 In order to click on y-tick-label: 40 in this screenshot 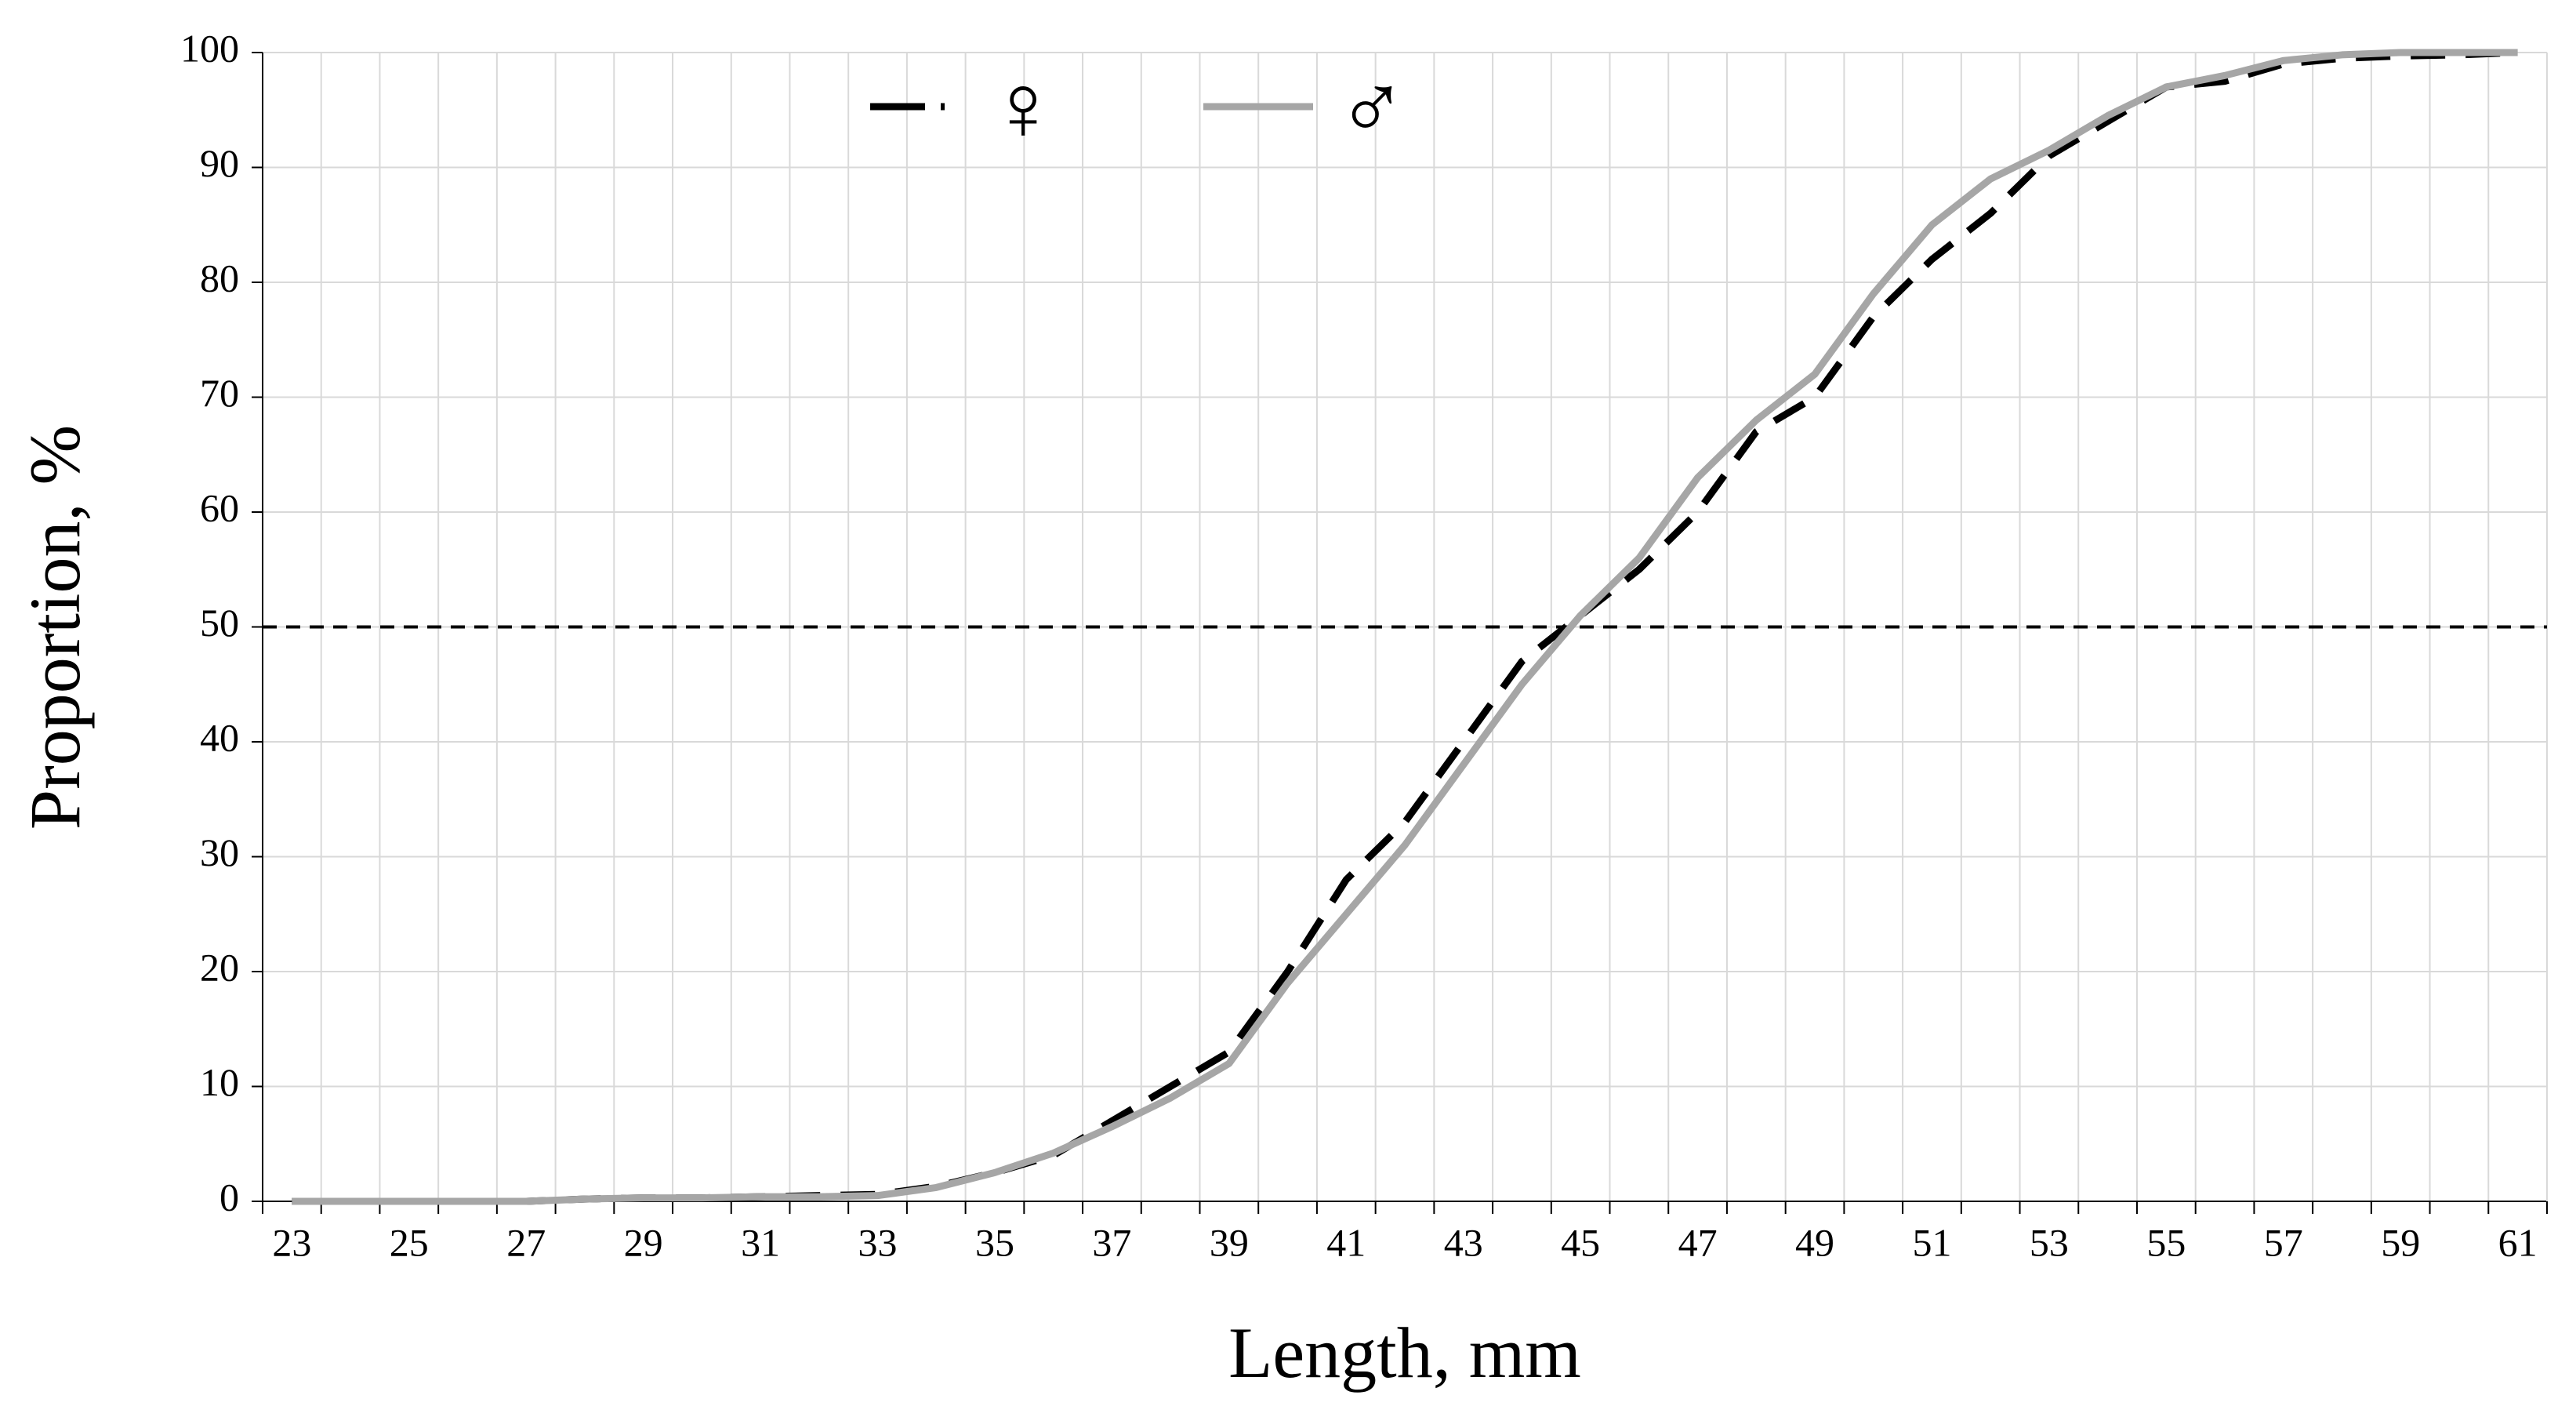, I will do `click(220, 737)`.